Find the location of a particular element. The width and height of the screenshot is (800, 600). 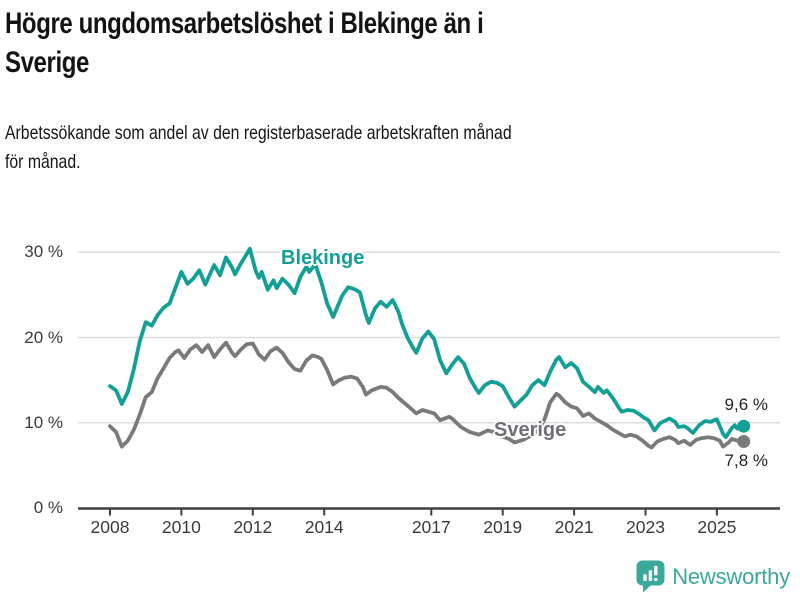

page-title-line-2: Sverige is located at coordinates (47, 62).